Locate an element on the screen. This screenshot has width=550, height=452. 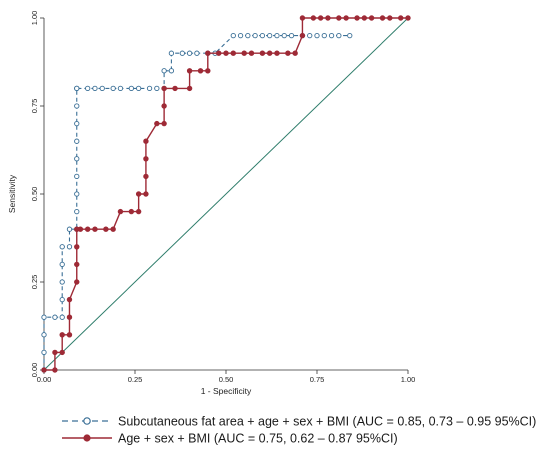
x-tick-label: 1.00 is located at coordinates (408, 379).